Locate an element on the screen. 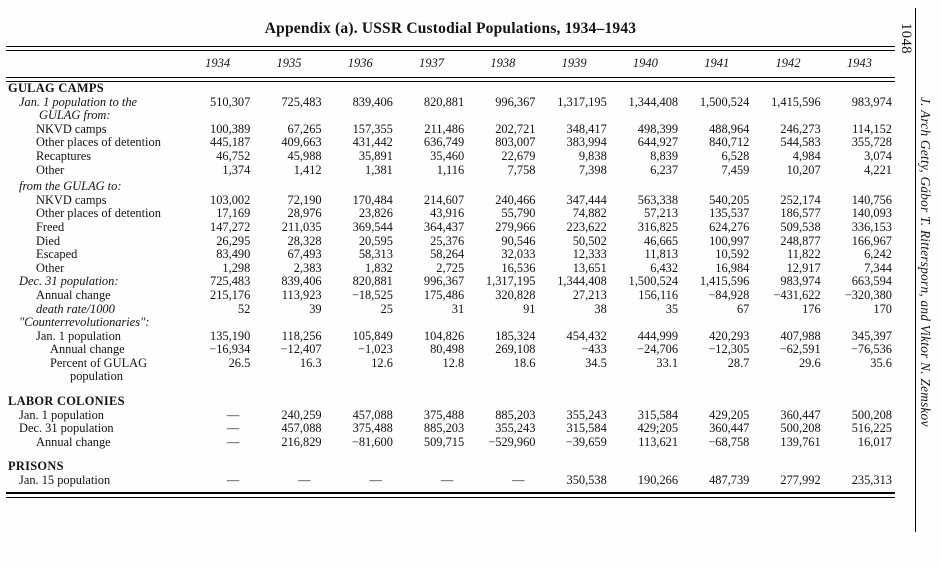 This screenshot has height=567, width=942. cell: 28,328 is located at coordinates (304, 240).